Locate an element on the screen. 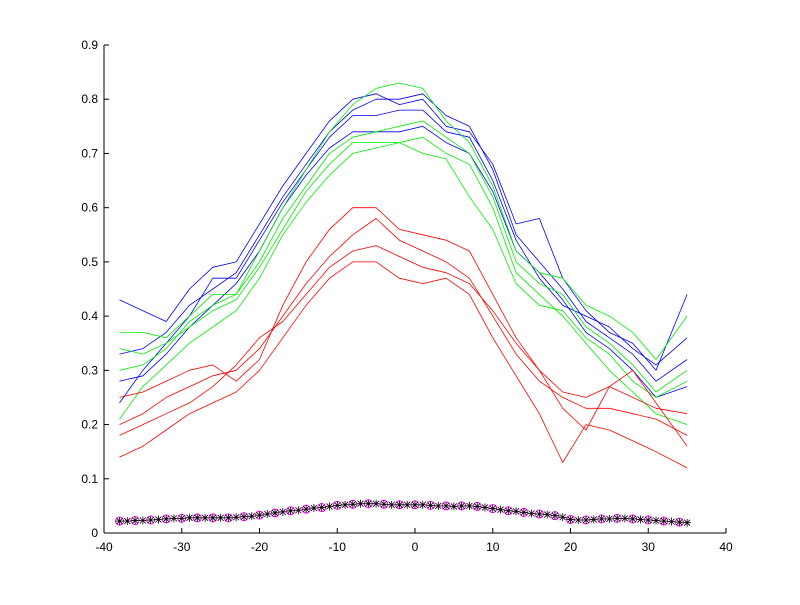 This screenshot has height=605, width=800. y-tick-label: 0.2 is located at coordinates (89, 425).